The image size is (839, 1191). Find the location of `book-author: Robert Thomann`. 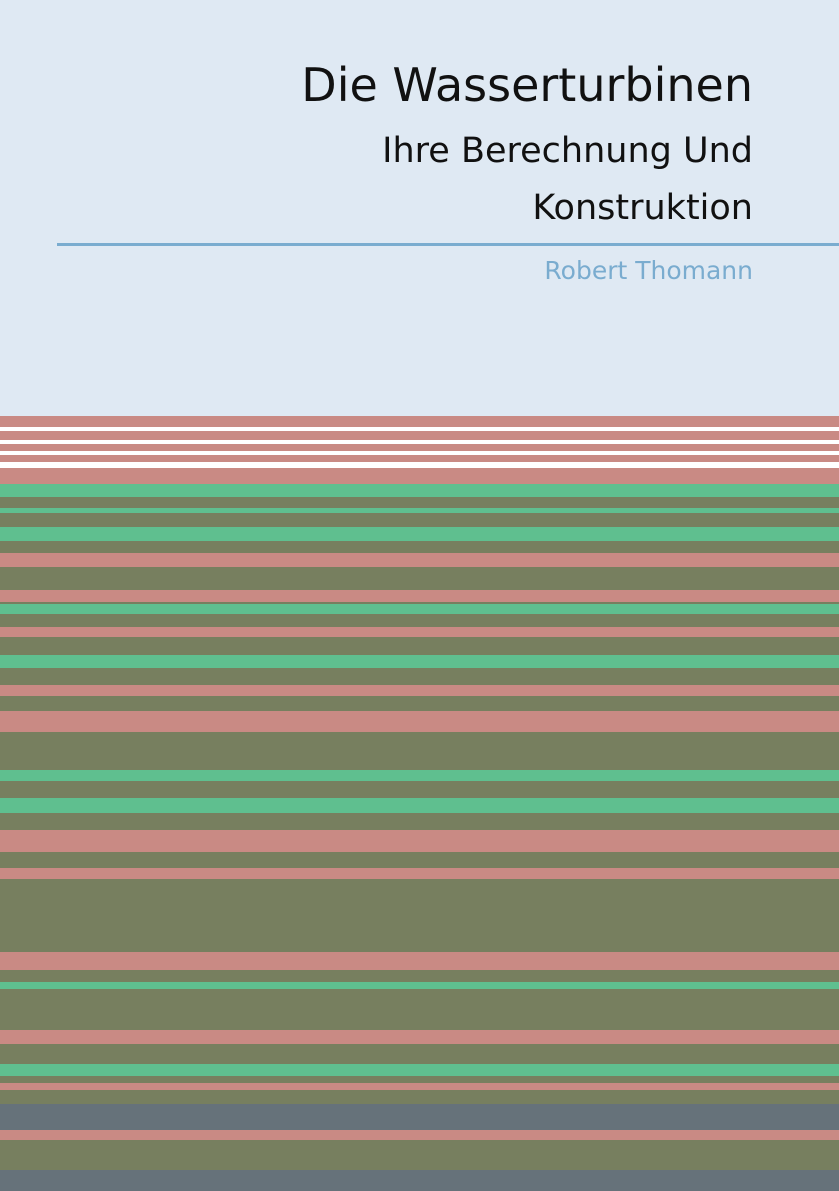

book-author: Robert Thomann is located at coordinates (648, 270).